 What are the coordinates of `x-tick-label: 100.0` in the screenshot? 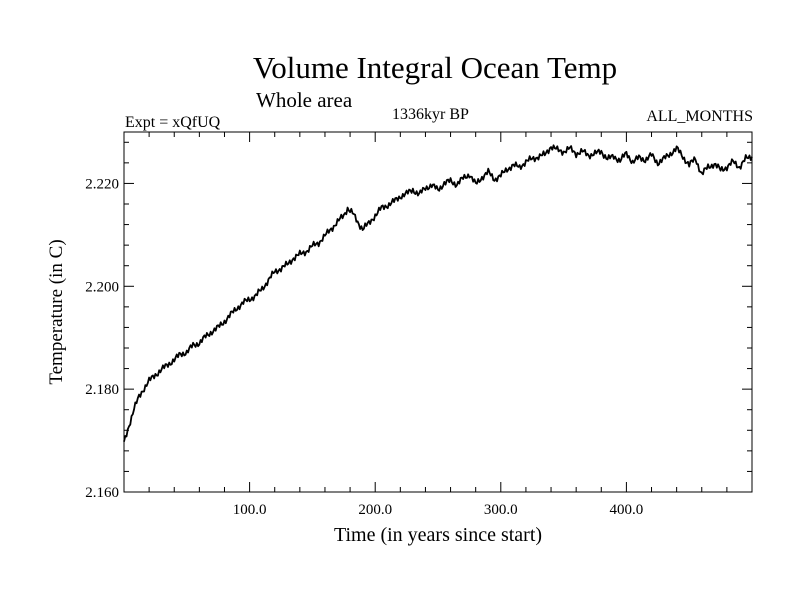 It's located at (250, 510).